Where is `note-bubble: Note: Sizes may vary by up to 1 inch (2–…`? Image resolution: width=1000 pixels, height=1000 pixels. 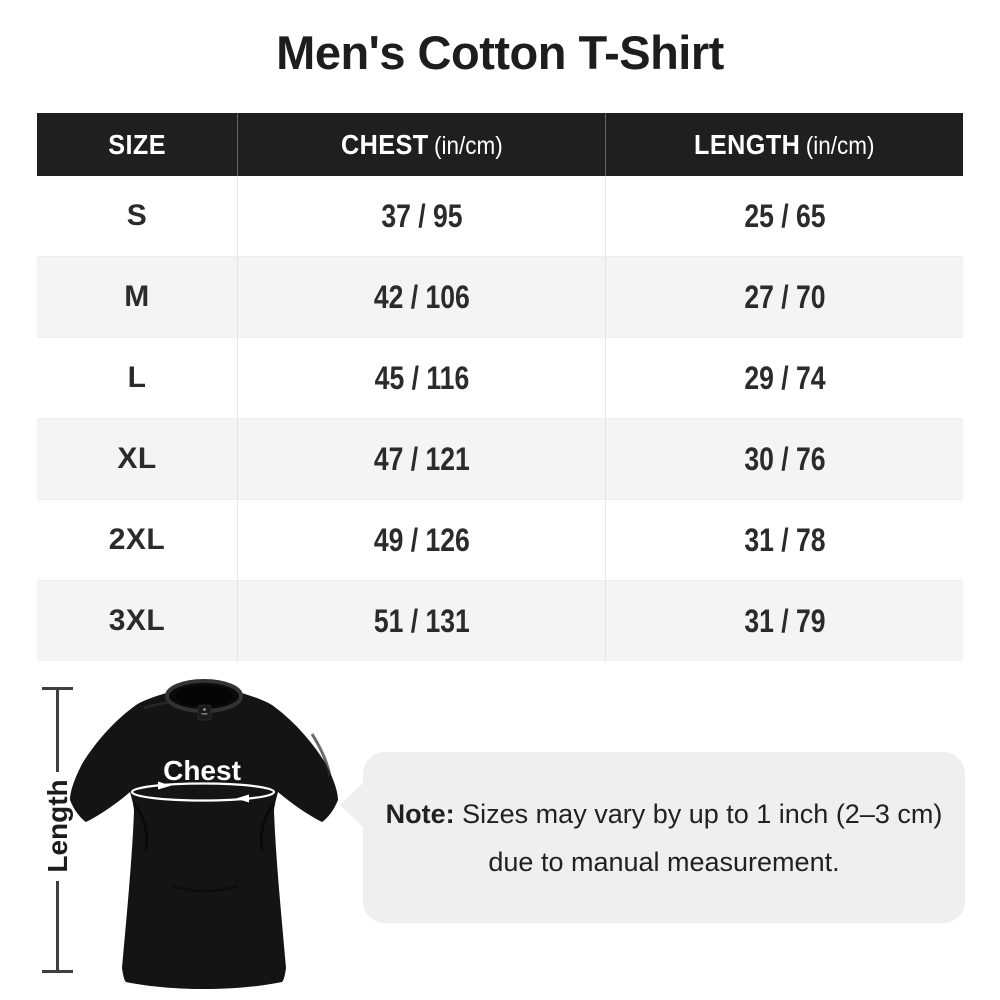
note-bubble: Note: Sizes may vary by up to 1 inch (2–… is located at coordinates (664, 837).